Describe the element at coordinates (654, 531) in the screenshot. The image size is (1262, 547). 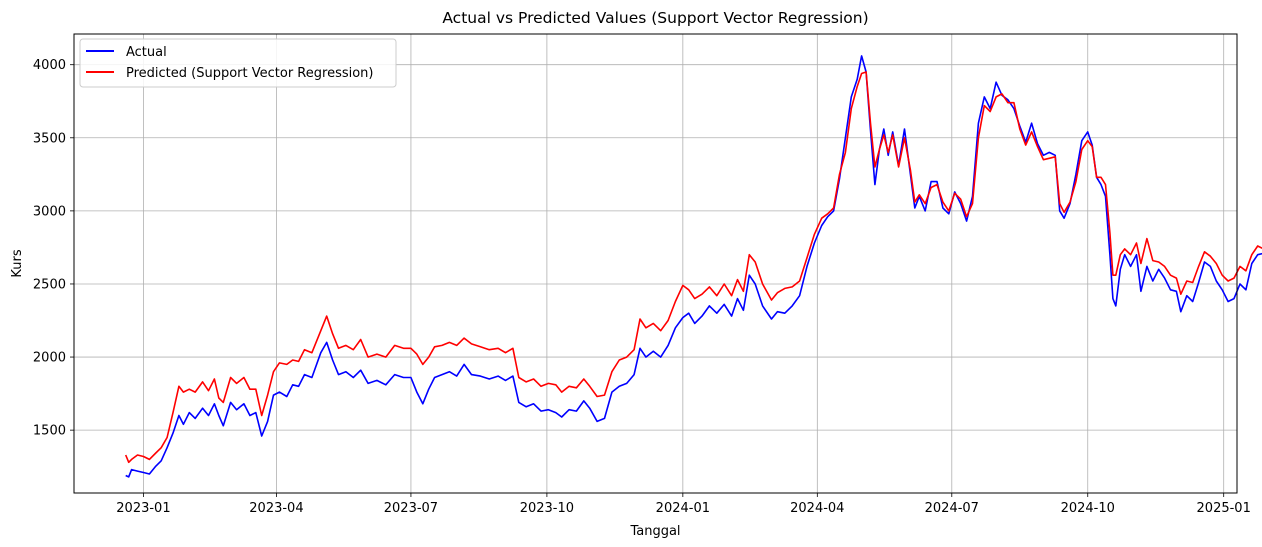
I see `x-axis-label: Tanggal` at that location.